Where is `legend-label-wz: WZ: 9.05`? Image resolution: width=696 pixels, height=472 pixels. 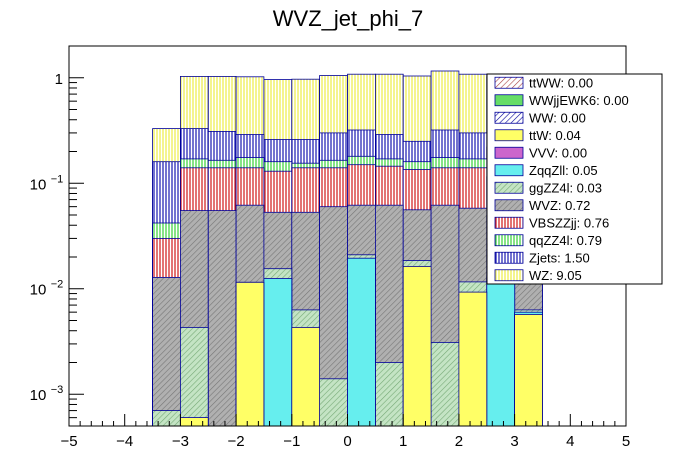 legend-label-wz: WZ: 9.05 is located at coordinates (555, 275).